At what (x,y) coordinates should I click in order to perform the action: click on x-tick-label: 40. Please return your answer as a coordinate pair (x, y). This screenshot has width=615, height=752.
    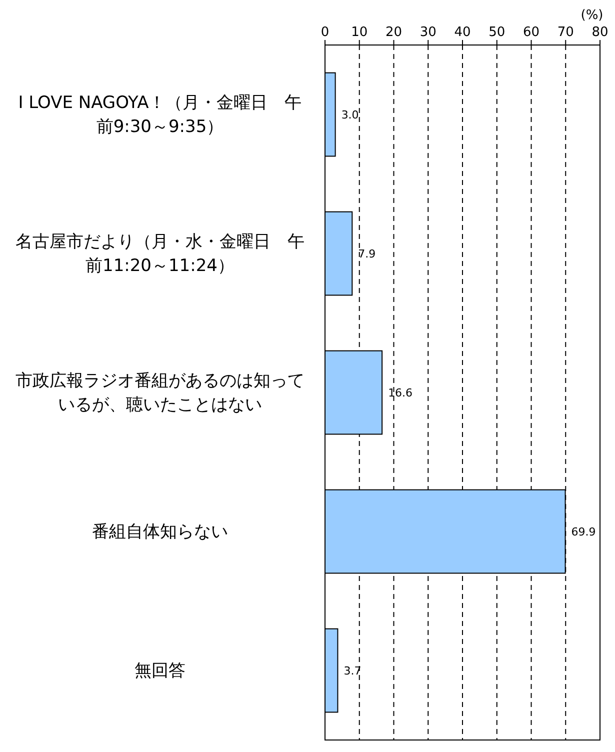
    Looking at the image, I should click on (462, 32).